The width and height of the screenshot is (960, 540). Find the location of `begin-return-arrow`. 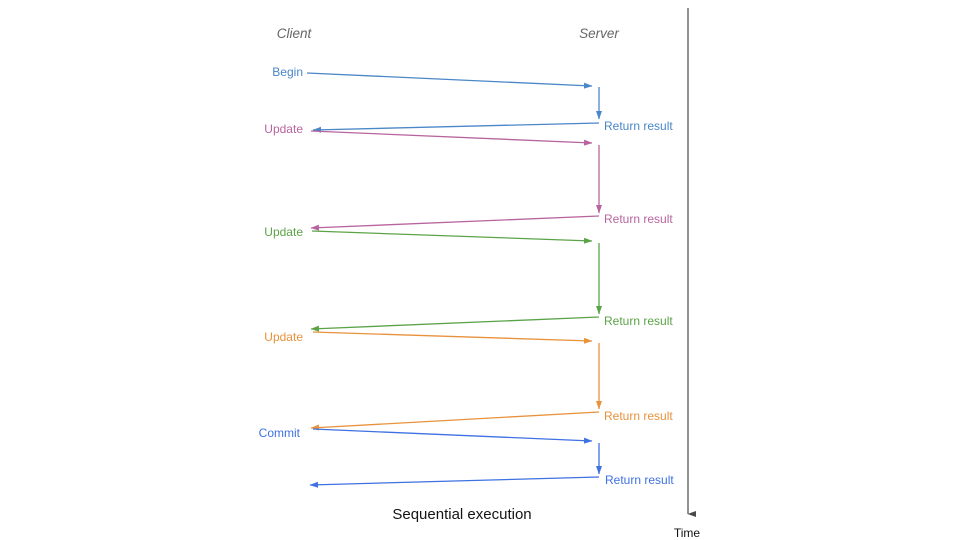

begin-return-arrow is located at coordinates (456, 127).